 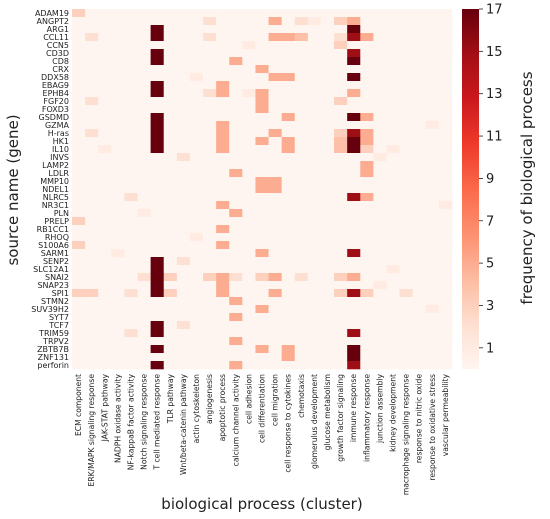 I want to click on y-tick-label: CD3D, so click(x=57, y=53).